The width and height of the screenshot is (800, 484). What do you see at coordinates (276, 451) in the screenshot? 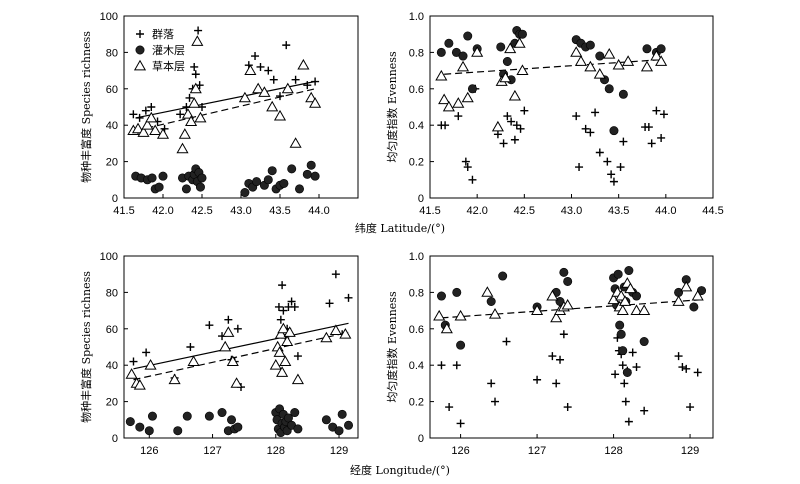
I see `x-tick-label: 128` at bounding box center [276, 451].